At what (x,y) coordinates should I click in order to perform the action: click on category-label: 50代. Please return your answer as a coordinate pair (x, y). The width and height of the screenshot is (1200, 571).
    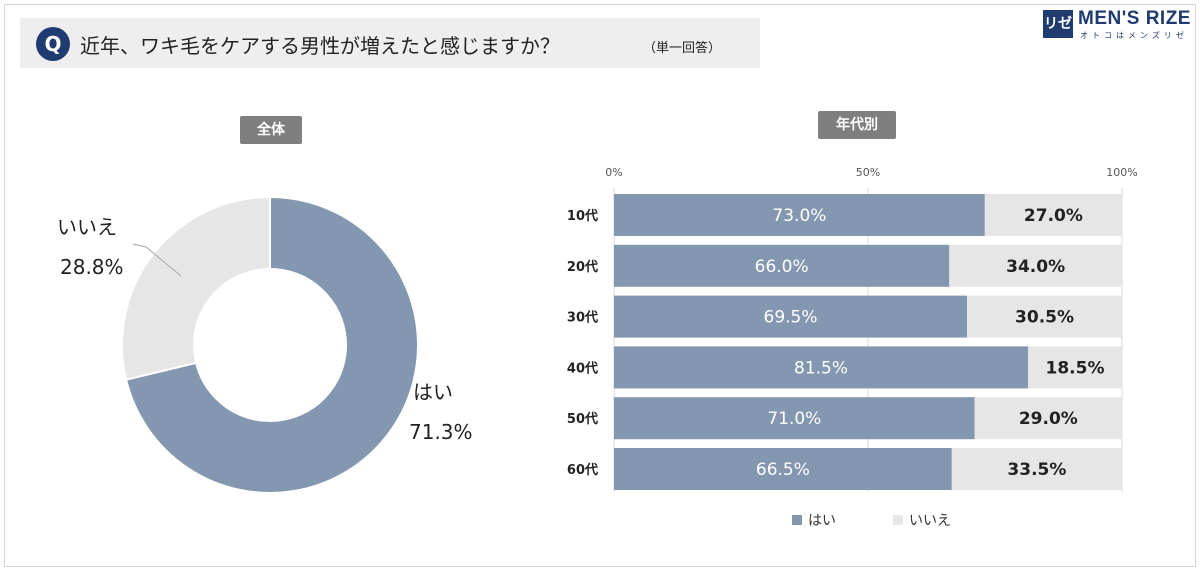
    Looking at the image, I should click on (582, 419).